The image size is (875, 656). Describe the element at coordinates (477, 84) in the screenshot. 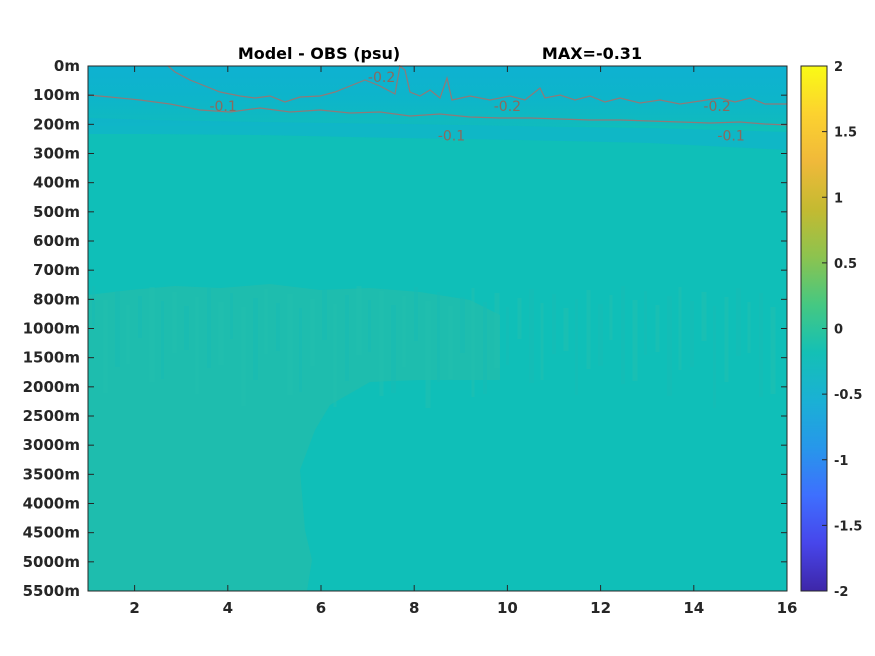

I see `contour-line-minus-0.2` at that location.